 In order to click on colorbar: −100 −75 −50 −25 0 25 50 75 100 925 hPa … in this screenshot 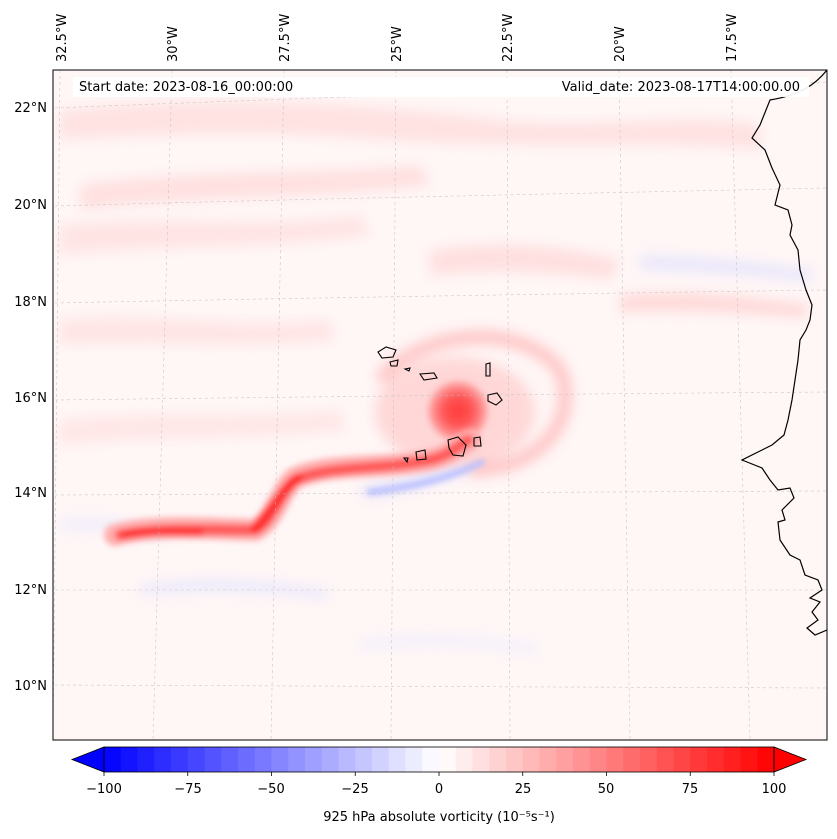, I will do `click(439, 785)`.